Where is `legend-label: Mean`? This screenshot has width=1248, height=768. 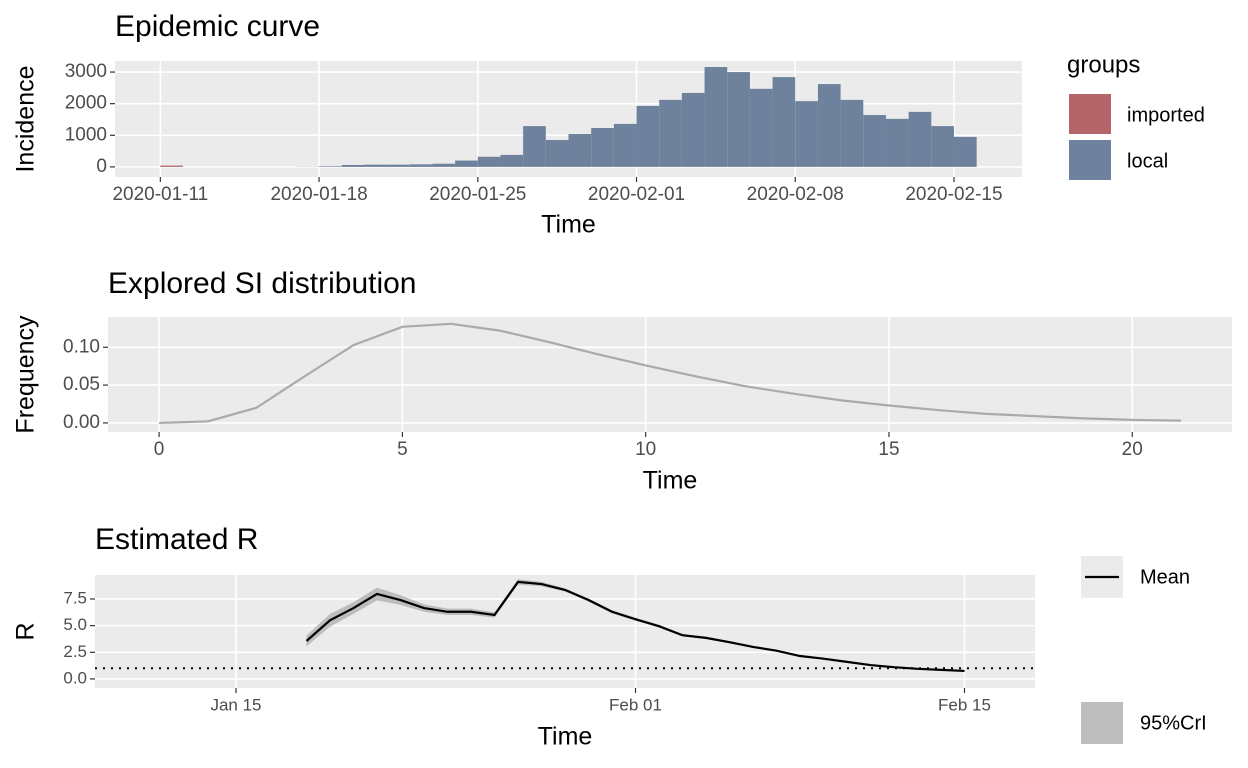 legend-label: Mean is located at coordinates (1165, 577).